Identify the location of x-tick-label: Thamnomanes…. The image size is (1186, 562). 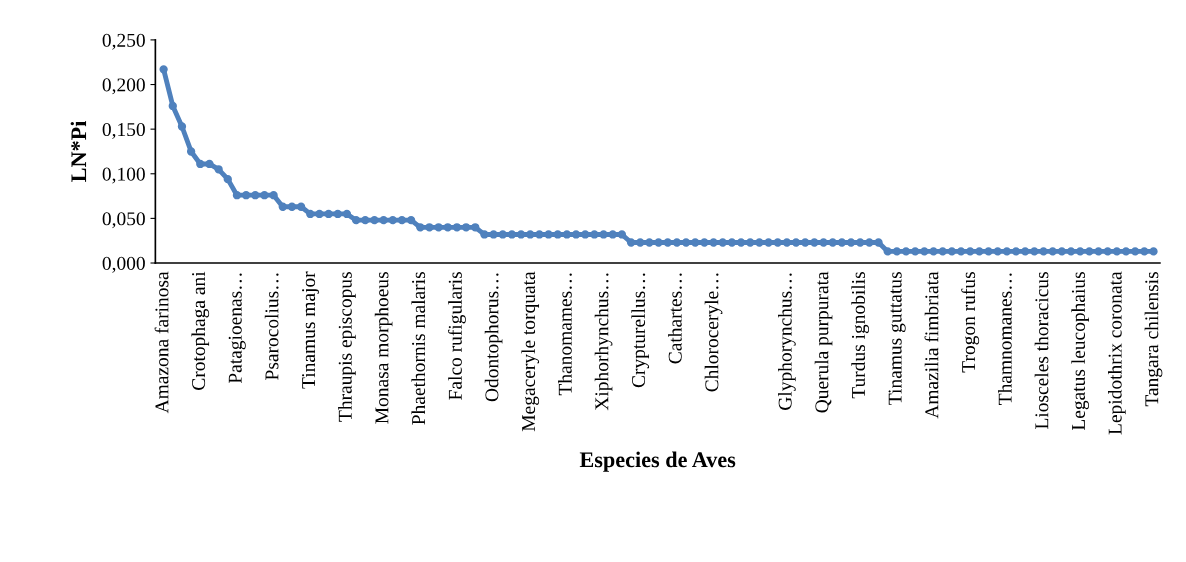
(1005, 339).